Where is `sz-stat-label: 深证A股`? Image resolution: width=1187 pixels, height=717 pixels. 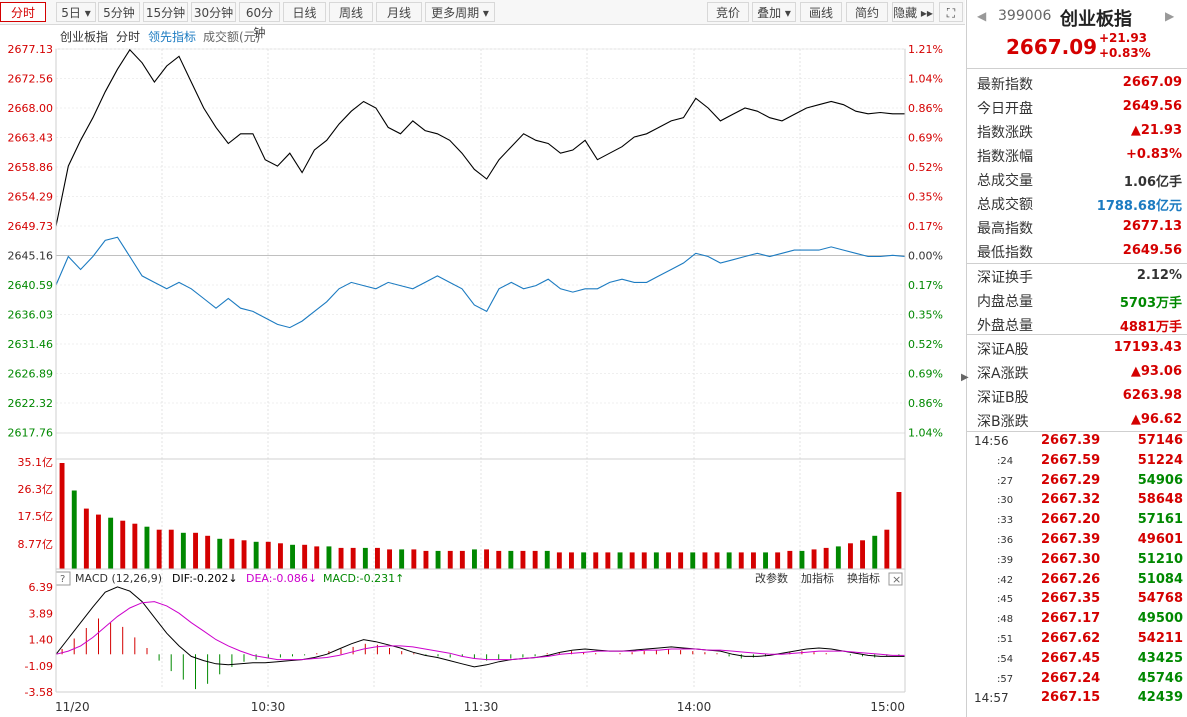
sz-stat-label: 深证A股 is located at coordinates (1003, 350).